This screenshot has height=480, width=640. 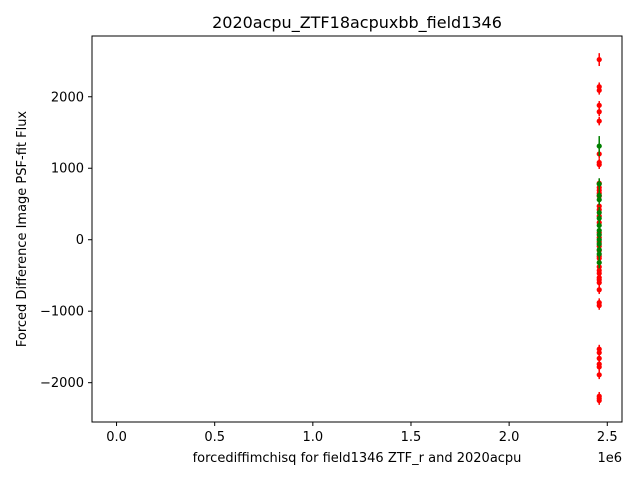 I want to click on x-tick-label: 0.0, so click(x=116, y=437).